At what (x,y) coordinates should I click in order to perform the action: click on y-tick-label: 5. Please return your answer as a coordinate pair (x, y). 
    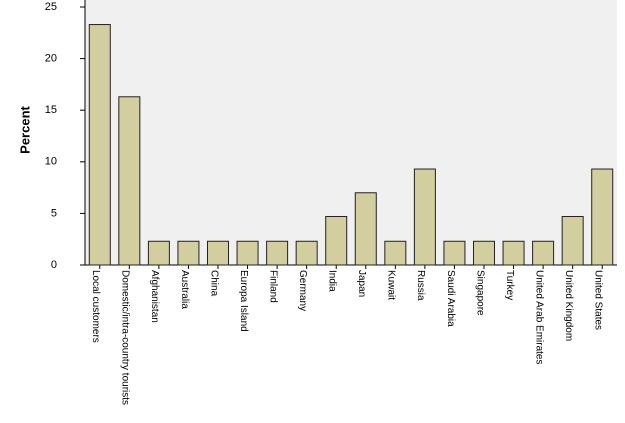
    Looking at the image, I should click on (54, 213).